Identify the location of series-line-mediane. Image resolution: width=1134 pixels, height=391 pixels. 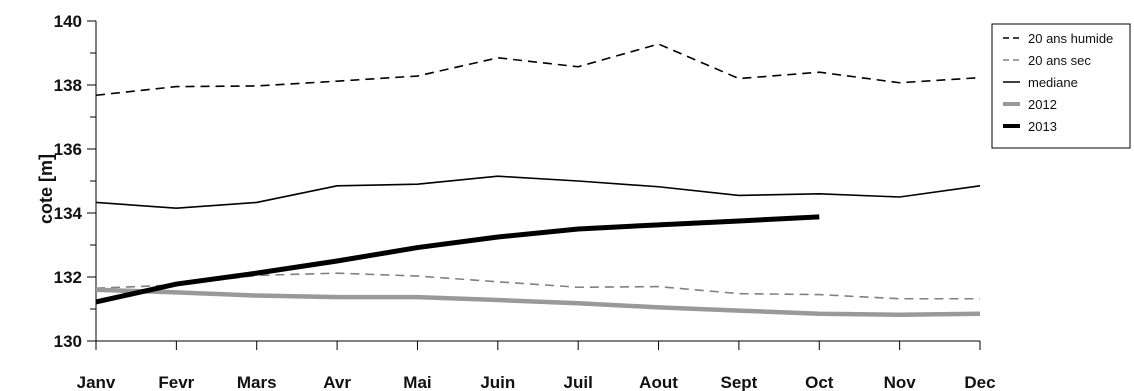
(538, 192).